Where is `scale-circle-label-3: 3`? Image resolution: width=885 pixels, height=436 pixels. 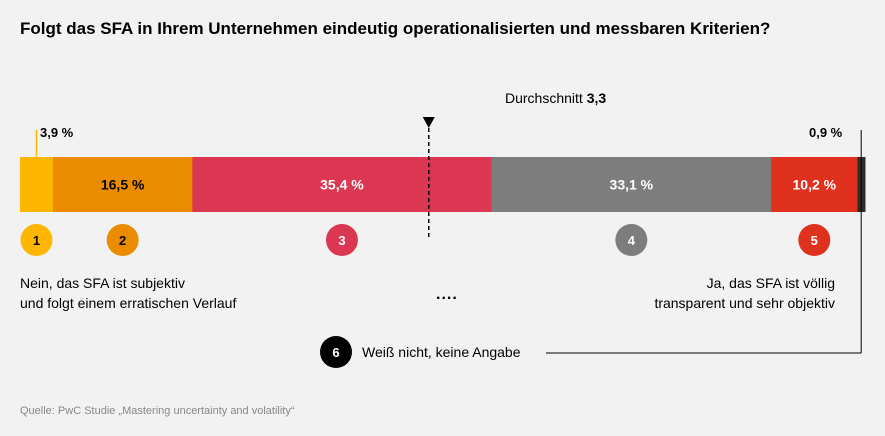 scale-circle-label-3: 3 is located at coordinates (341, 240).